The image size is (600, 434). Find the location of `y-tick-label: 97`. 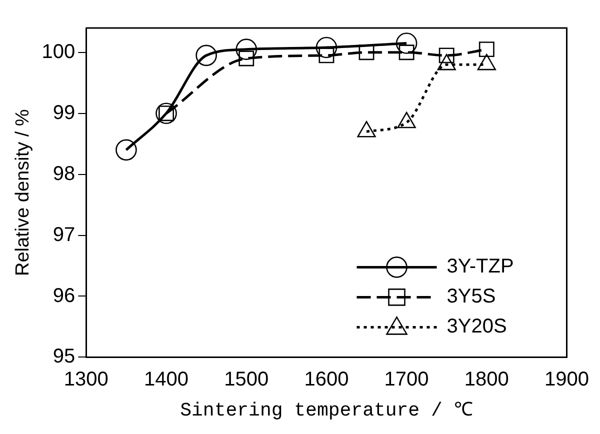

y-tick-label: 97 is located at coordinates (64, 235).